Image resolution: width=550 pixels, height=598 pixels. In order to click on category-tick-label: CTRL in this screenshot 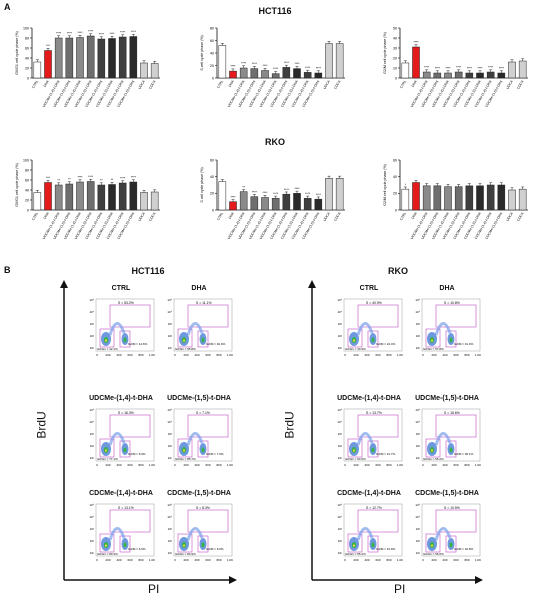, I will do `click(220, 84)`.